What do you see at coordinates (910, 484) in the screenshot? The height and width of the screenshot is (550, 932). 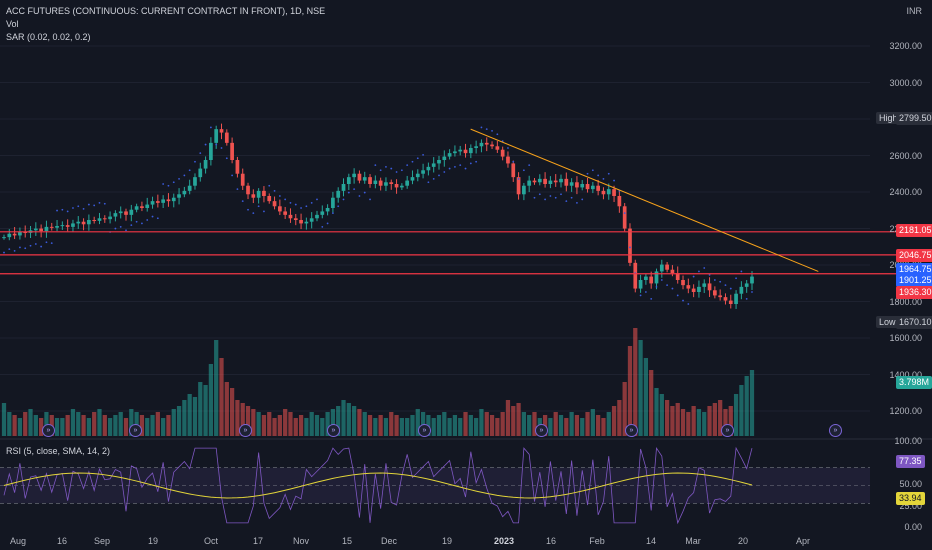 I see `rsi-axis-label: 50.00` at bounding box center [910, 484].